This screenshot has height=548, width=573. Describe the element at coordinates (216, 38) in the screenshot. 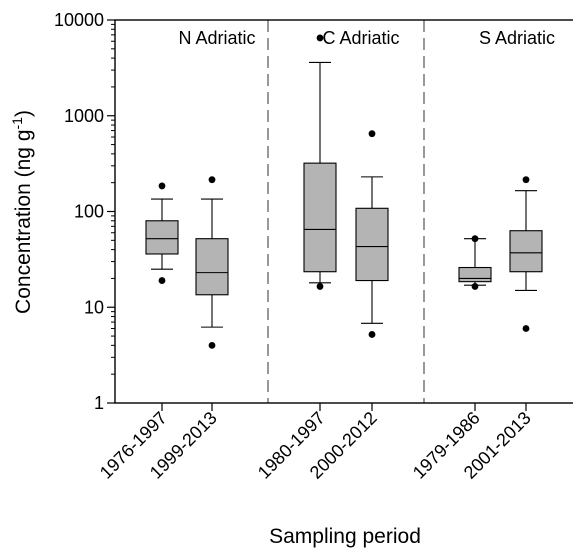

I see `region-label-1: N Adriatic` at that location.